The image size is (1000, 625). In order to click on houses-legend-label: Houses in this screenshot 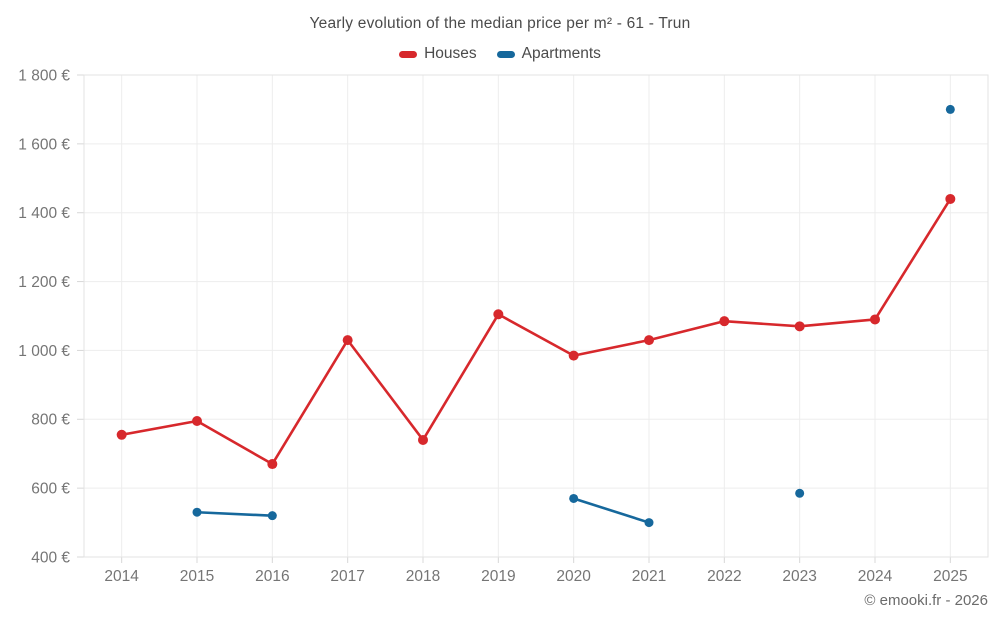, I will do `click(450, 53)`.